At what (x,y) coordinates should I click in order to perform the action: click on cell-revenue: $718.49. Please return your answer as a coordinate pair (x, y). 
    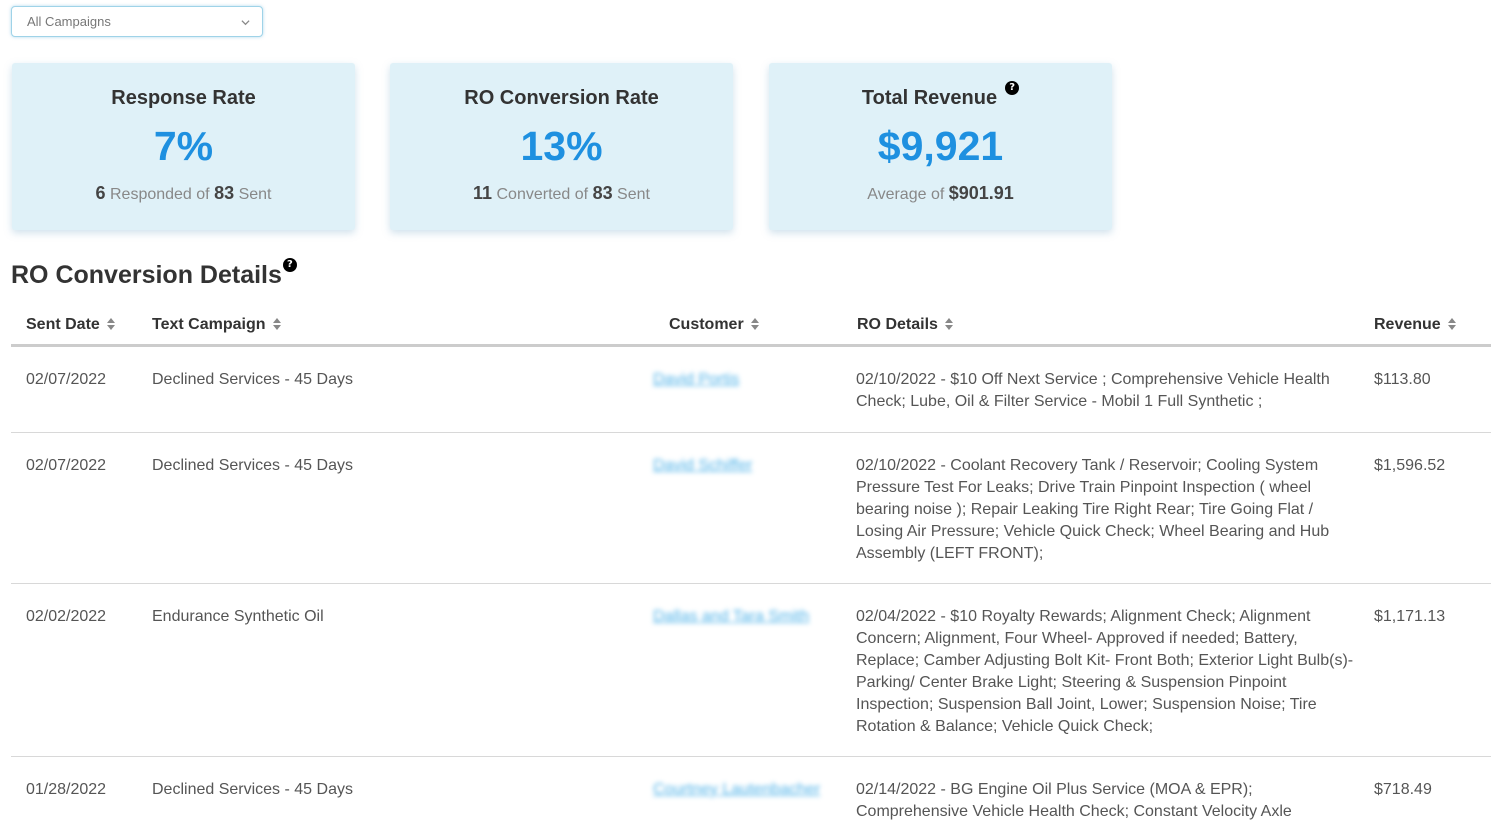
    Looking at the image, I should click on (1403, 789).